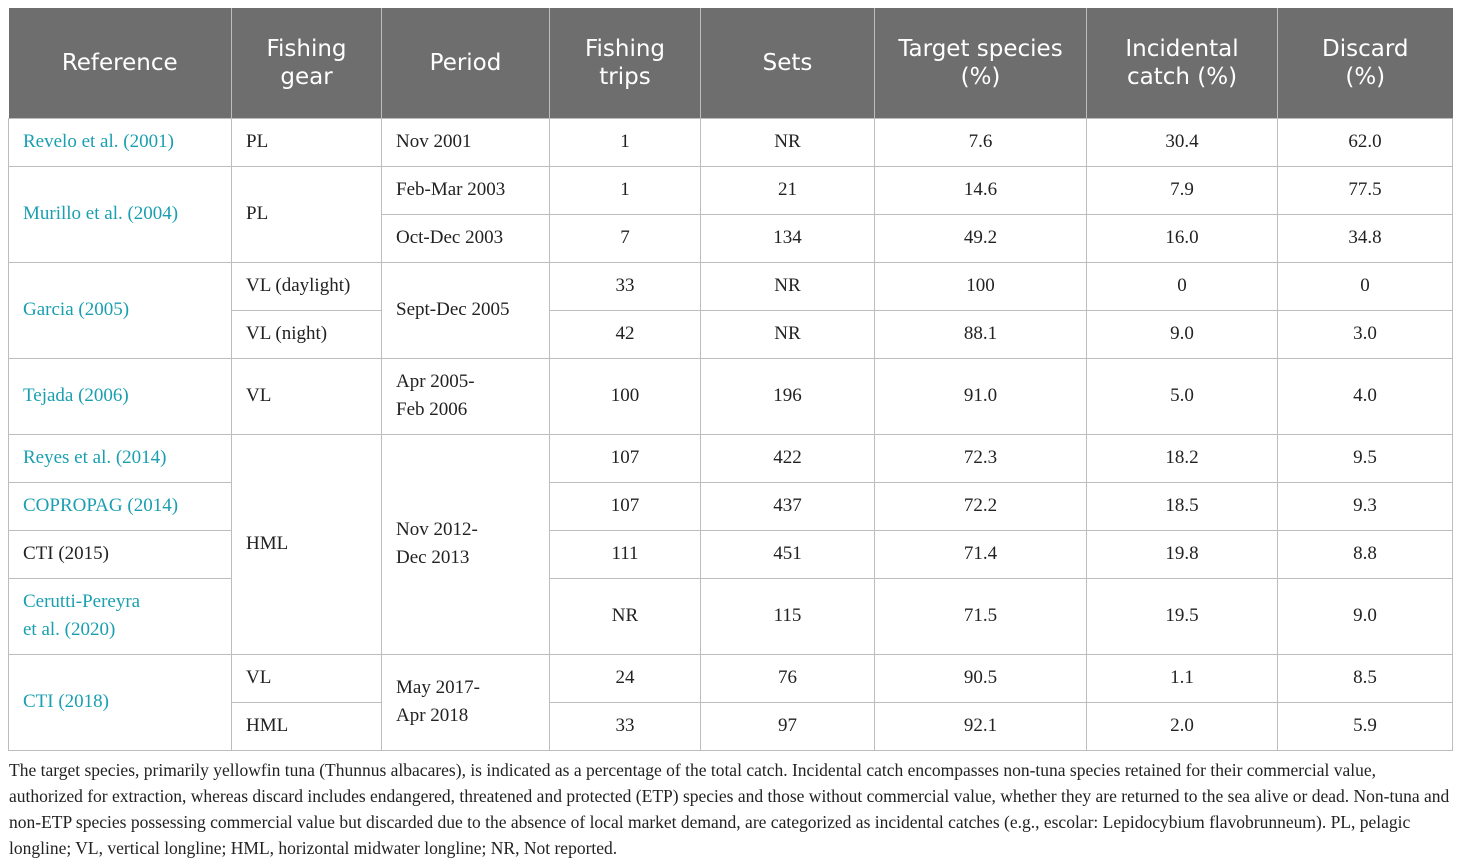 This screenshot has height=864, width=1460. What do you see at coordinates (1182, 238) in the screenshot?
I see `incidental-cell: 16.0` at bounding box center [1182, 238].